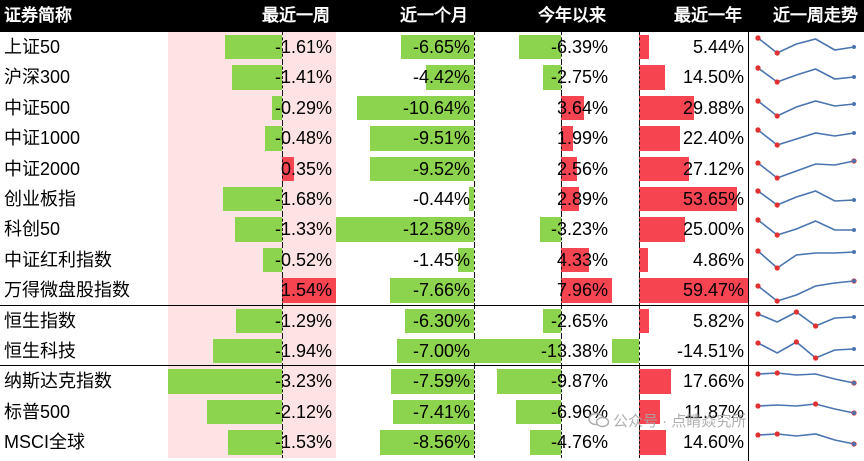 The width and height of the screenshot is (864, 461). What do you see at coordinates (441, 351) in the screenshot?
I see `value-month: -7.00%` at bounding box center [441, 351].